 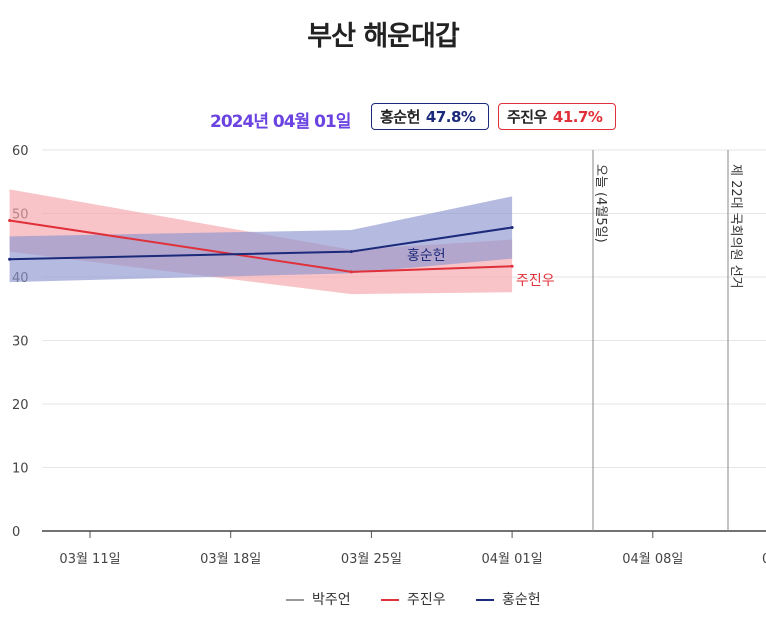 I want to click on series-label-hong: 홍순헌, so click(x=426, y=256).